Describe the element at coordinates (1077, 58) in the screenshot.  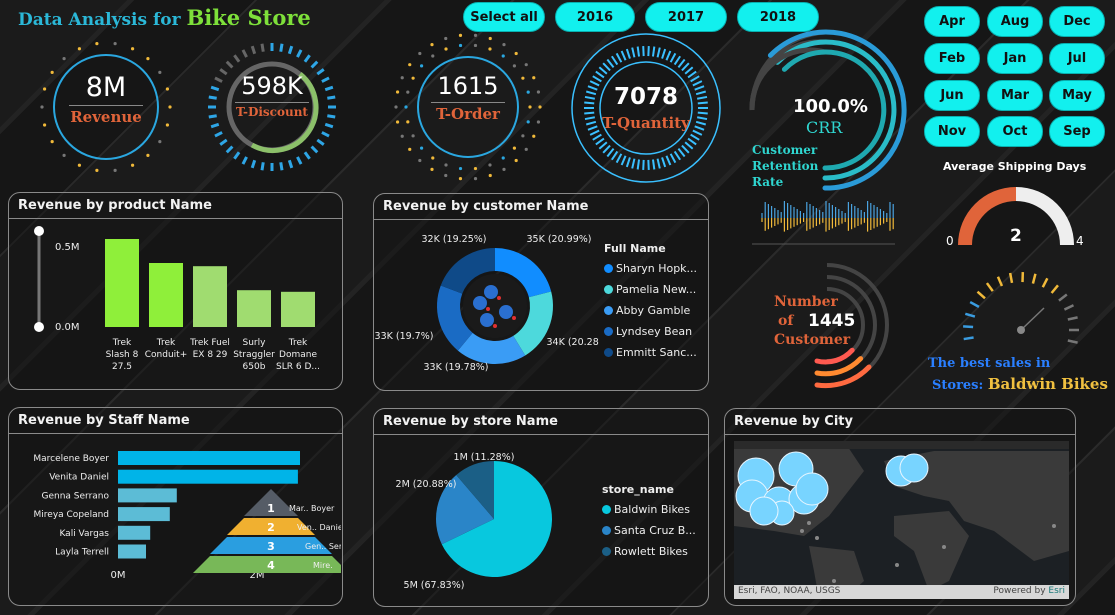
I see `month-filter-jul: Jul` at that location.